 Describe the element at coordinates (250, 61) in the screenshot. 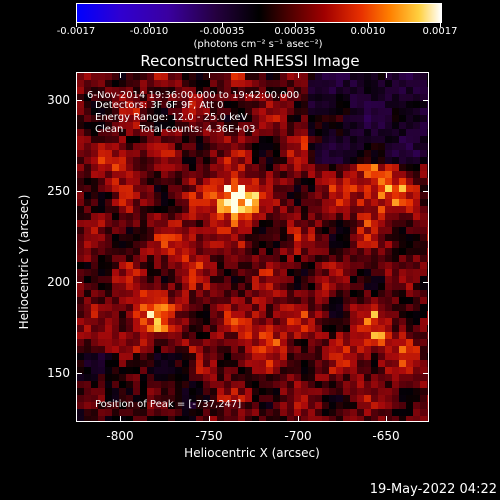

I see `plot-title: Reconstructed RHESSI Image` at that location.